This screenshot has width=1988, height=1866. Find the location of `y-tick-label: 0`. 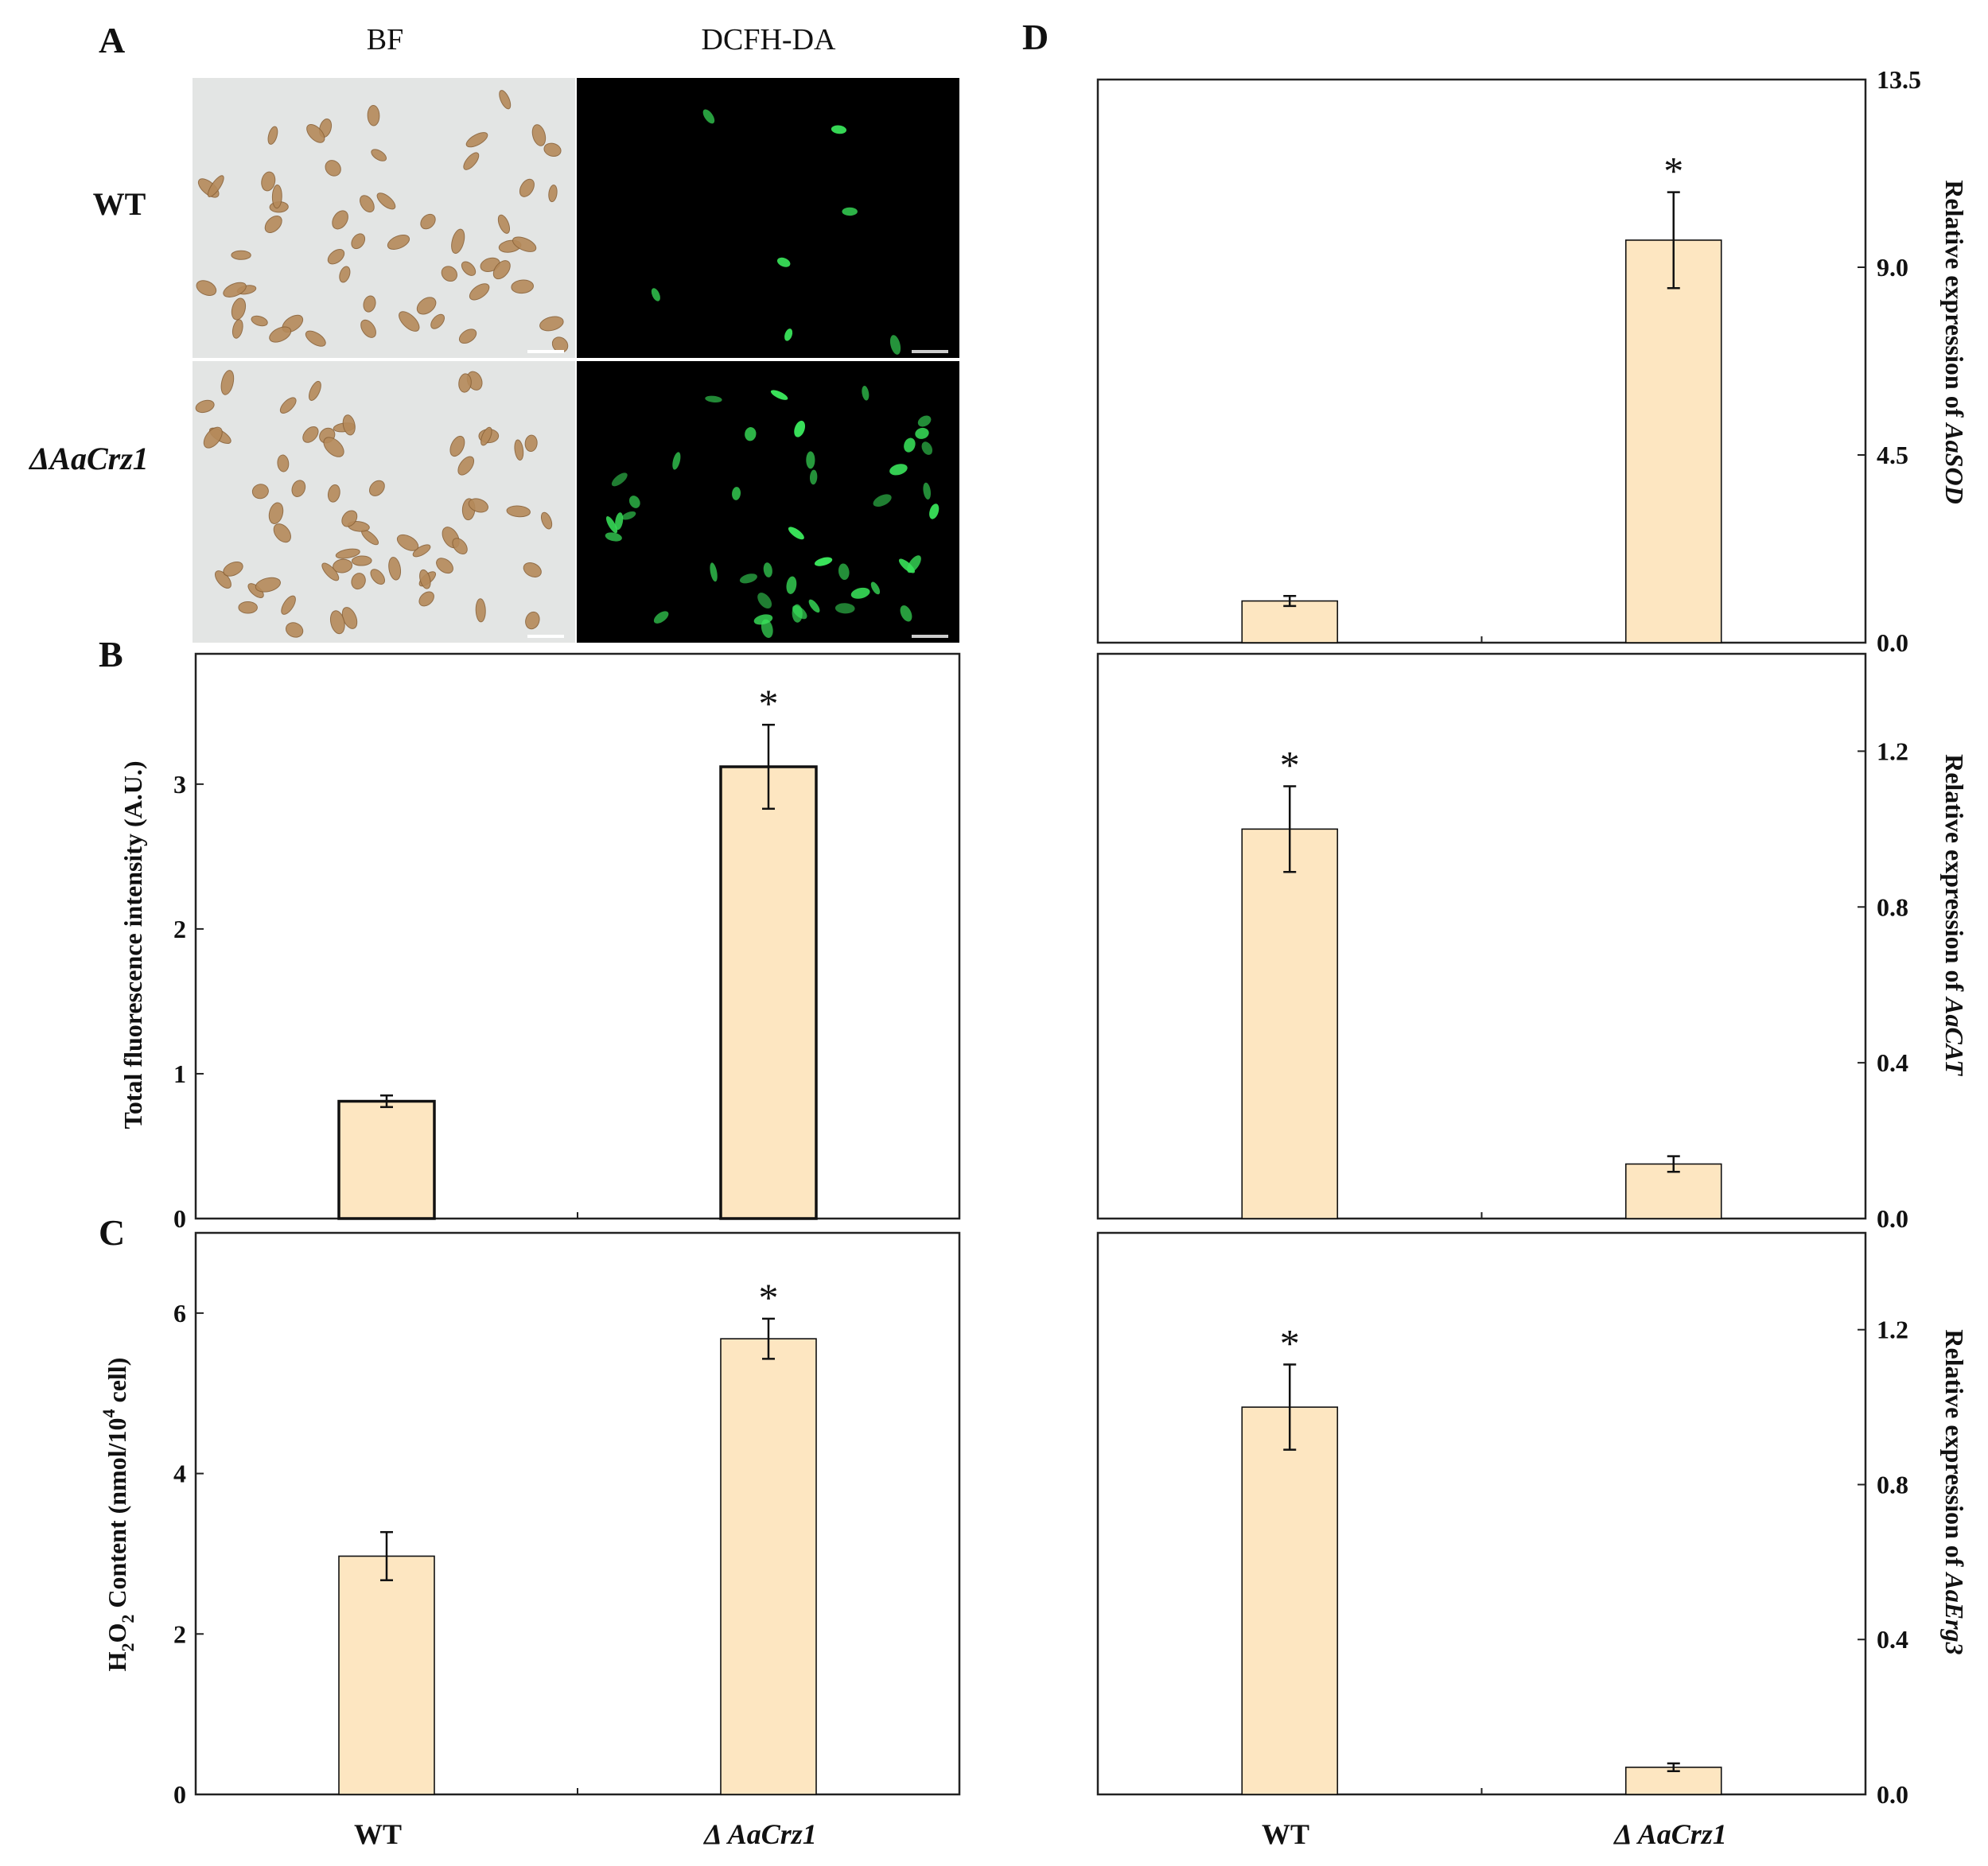

y-tick-label: 0 is located at coordinates (179, 1219).